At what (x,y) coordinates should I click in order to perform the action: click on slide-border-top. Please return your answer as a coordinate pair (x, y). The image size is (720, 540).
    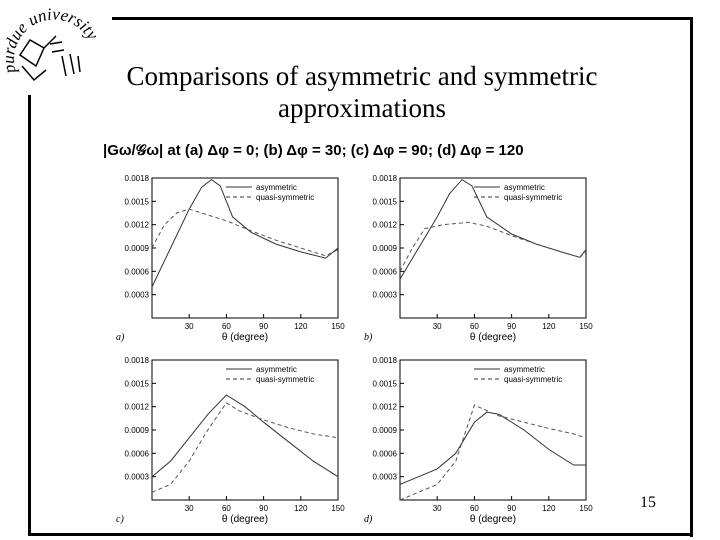
    Looking at the image, I should click on (402, 18).